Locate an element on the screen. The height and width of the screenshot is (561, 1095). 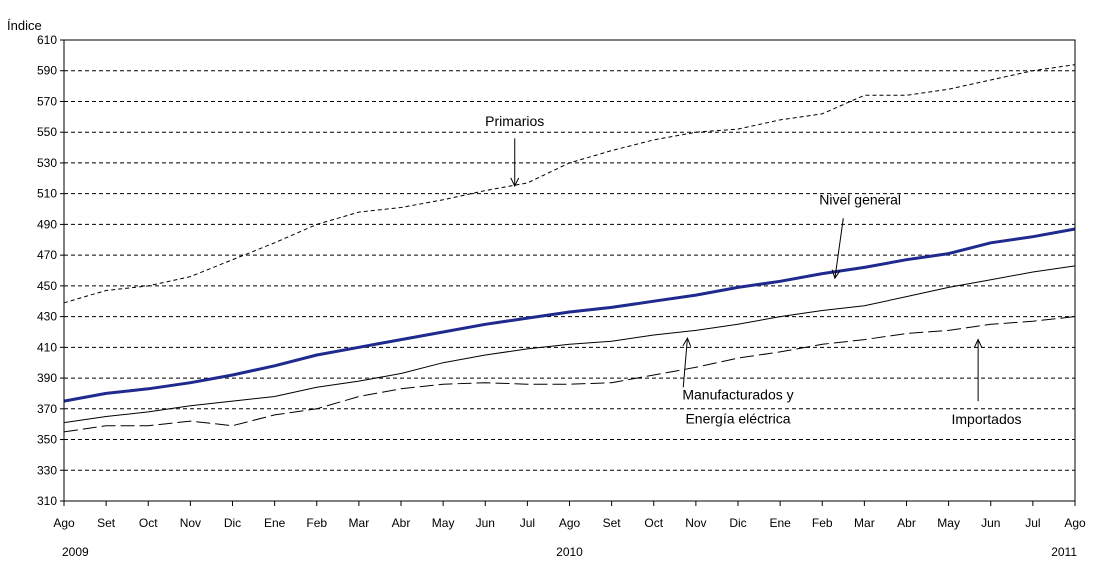
year-labels: 2009 2010 2011 is located at coordinates (569, 552).